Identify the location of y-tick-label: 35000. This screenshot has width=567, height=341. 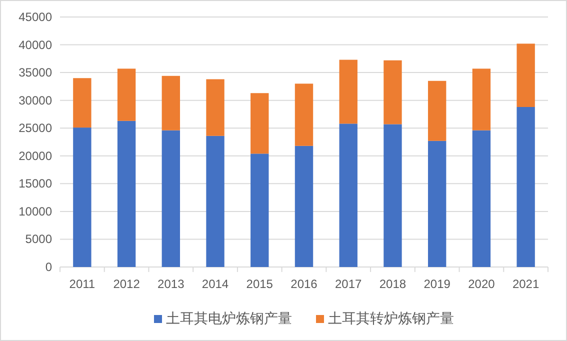
(35, 73).